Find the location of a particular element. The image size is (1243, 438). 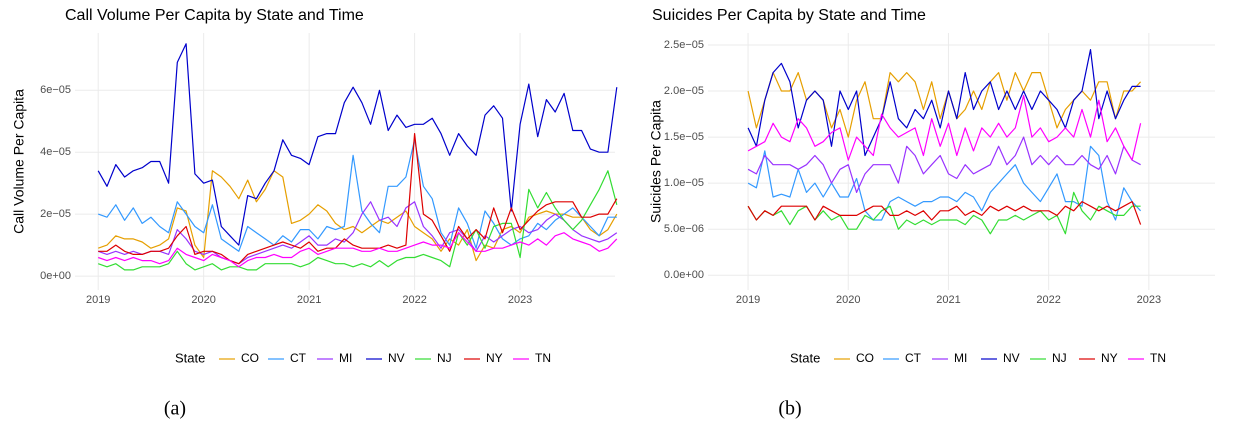

y-tick-label: 2e−05 is located at coordinates (55, 214).